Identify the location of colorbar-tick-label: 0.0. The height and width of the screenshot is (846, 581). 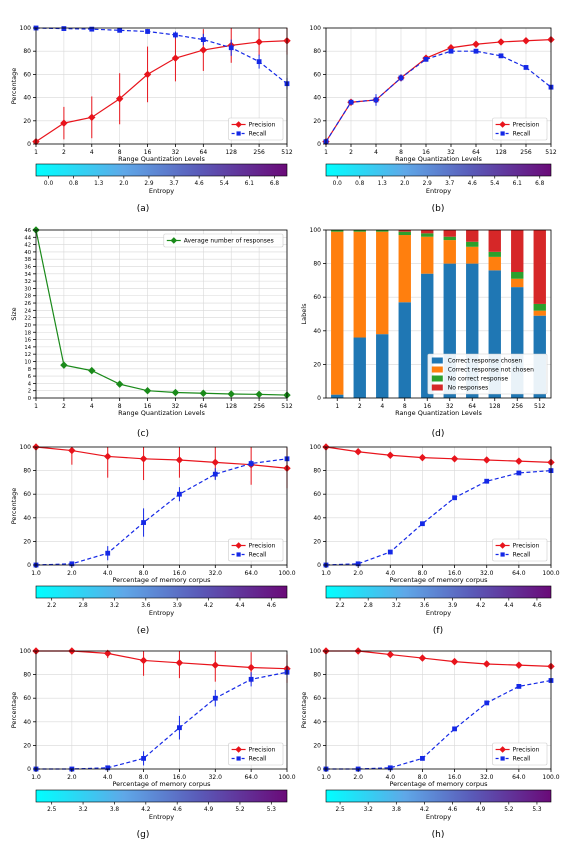
(49, 184).